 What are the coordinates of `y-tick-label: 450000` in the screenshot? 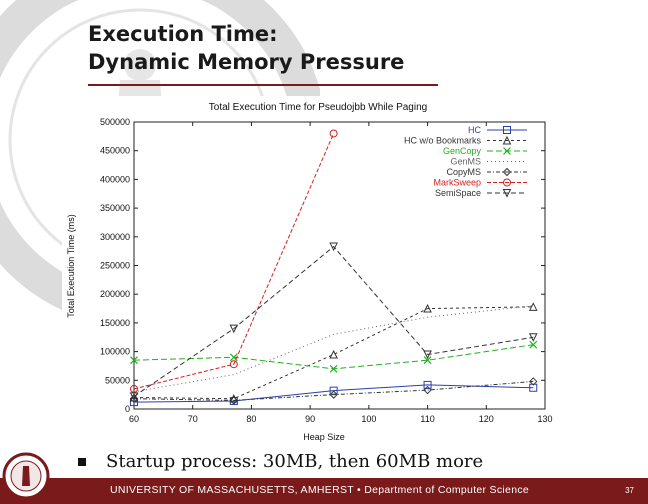 It's located at (115, 151).